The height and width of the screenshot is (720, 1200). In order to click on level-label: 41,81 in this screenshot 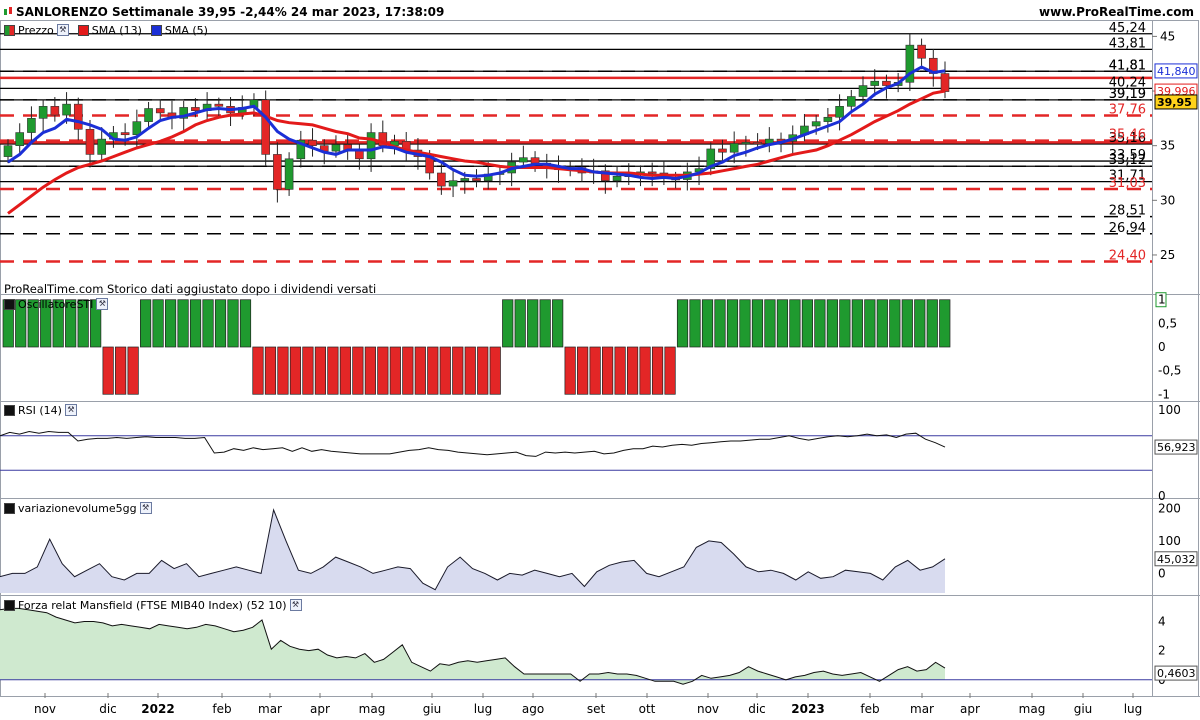, I will do `click(1127, 65)`.